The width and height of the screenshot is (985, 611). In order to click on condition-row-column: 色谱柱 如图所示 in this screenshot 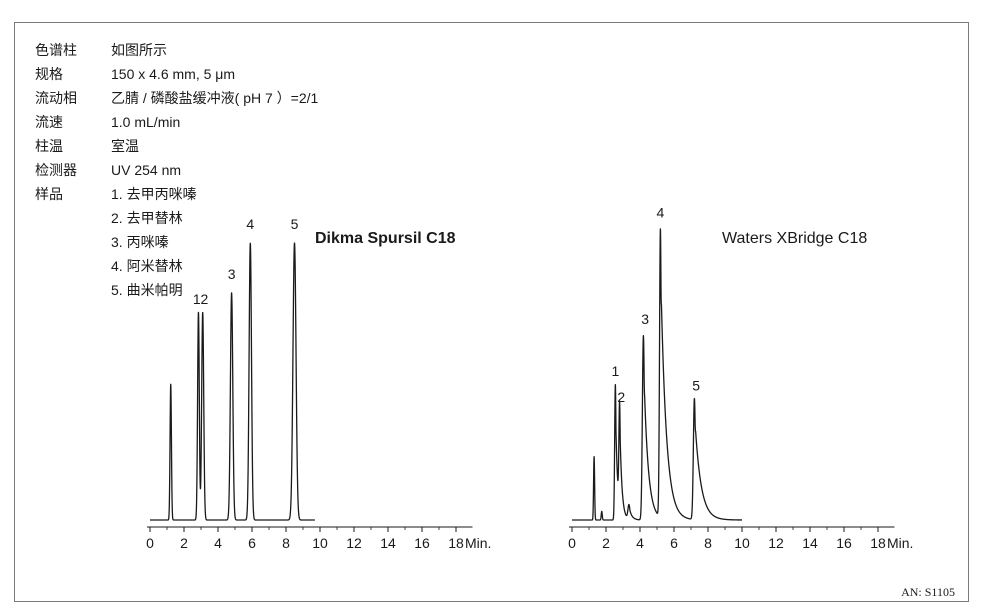, I will do `click(176, 50)`.